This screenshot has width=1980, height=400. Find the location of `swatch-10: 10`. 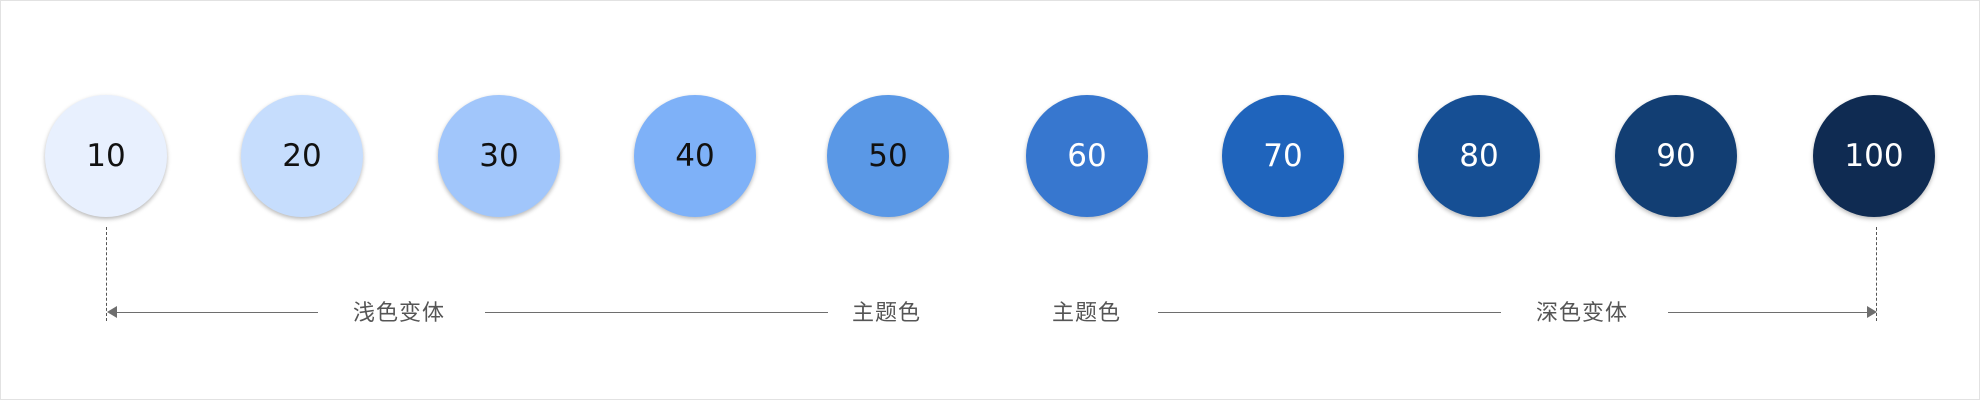

swatch-10: 10 is located at coordinates (106, 156).